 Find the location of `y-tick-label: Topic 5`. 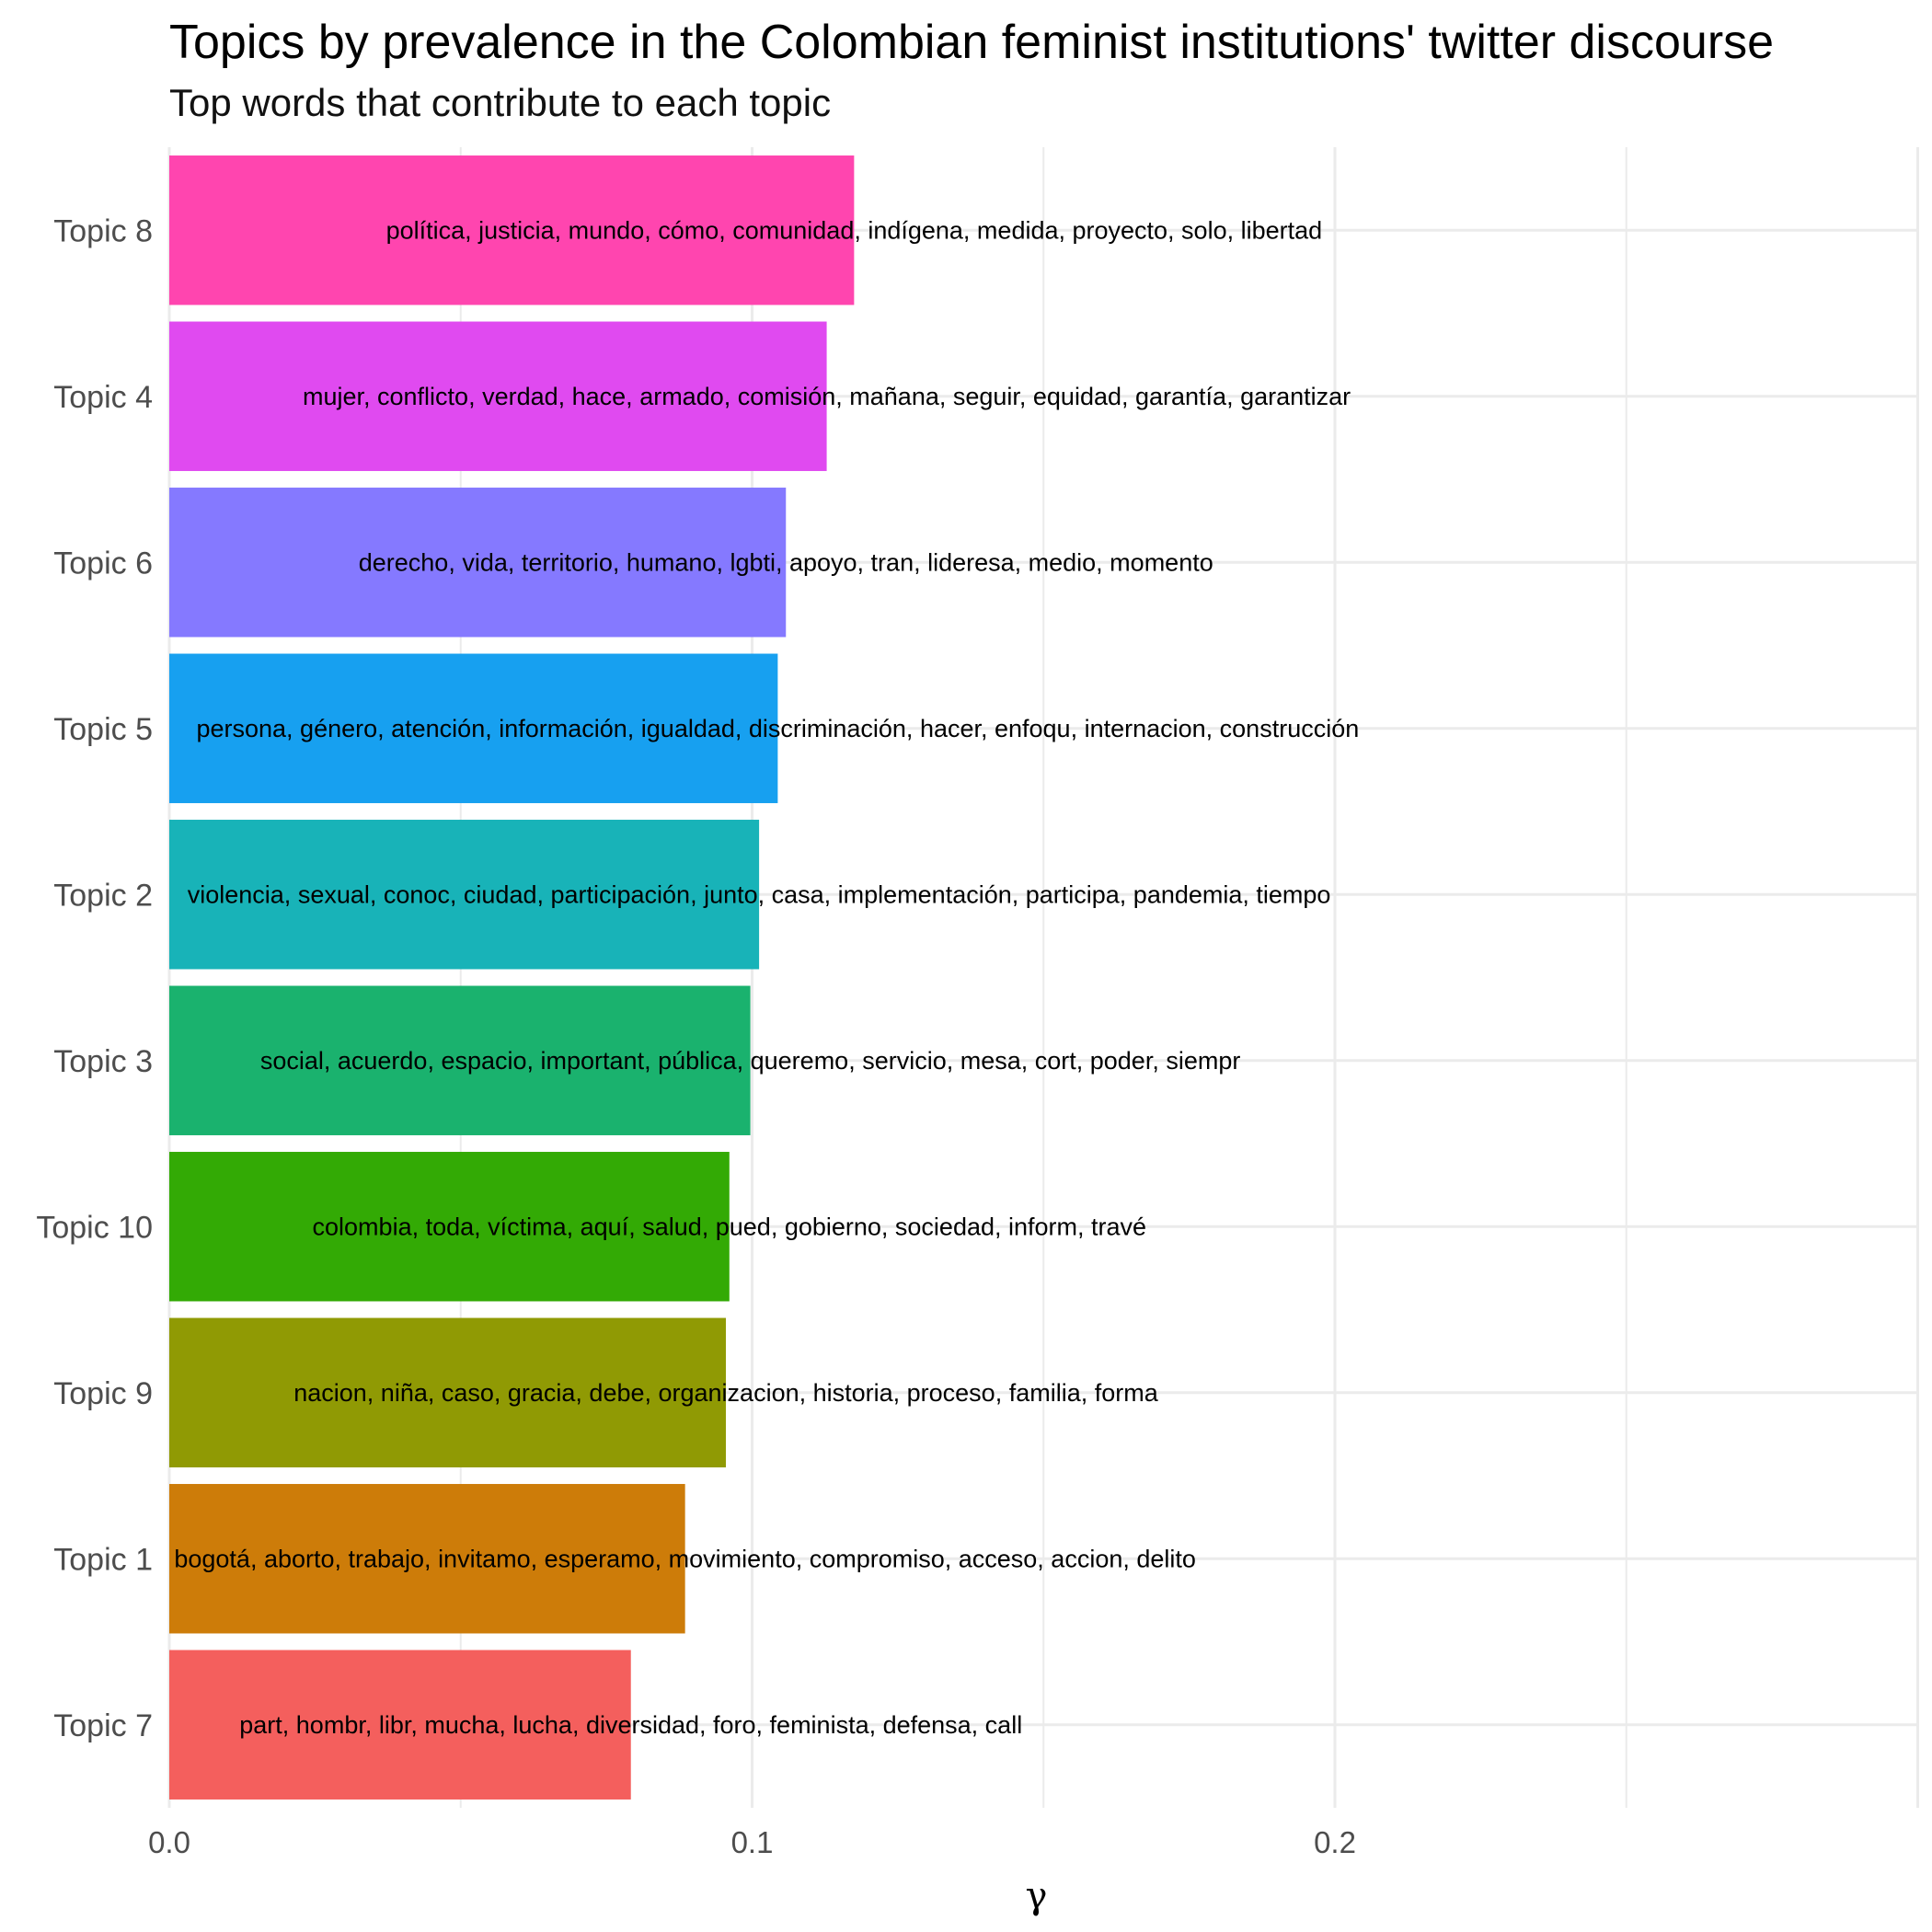

y-tick-label: Topic 5 is located at coordinates (103, 729).